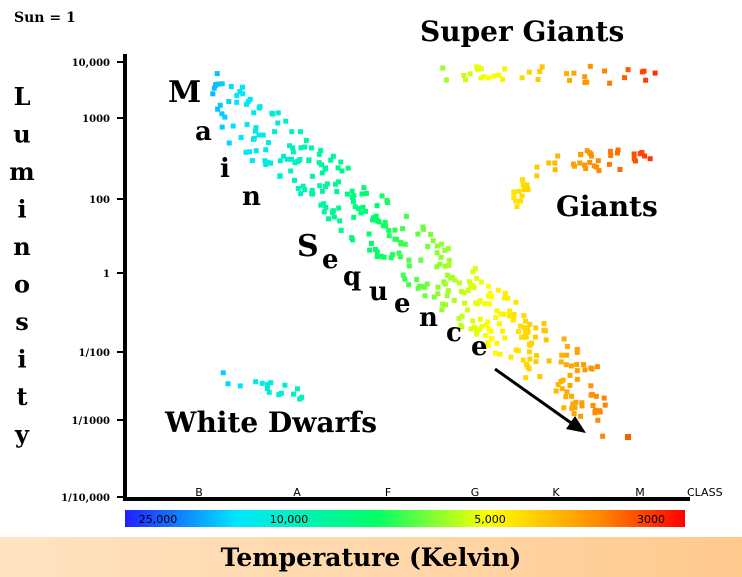 This screenshot has width=742, height=577. I want to click on main-sequence-letter: i, so click(225, 169).